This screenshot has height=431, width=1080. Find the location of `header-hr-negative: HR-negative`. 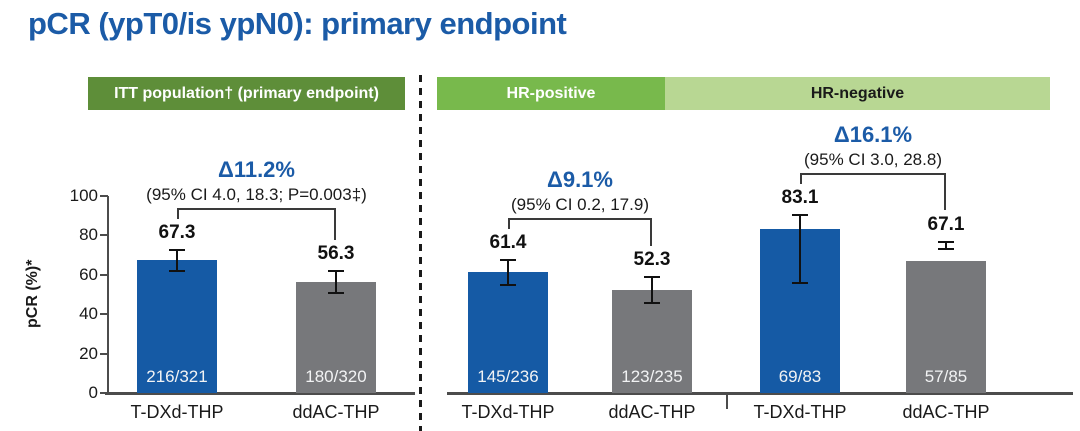

header-hr-negative: HR-negative is located at coordinates (857, 93).